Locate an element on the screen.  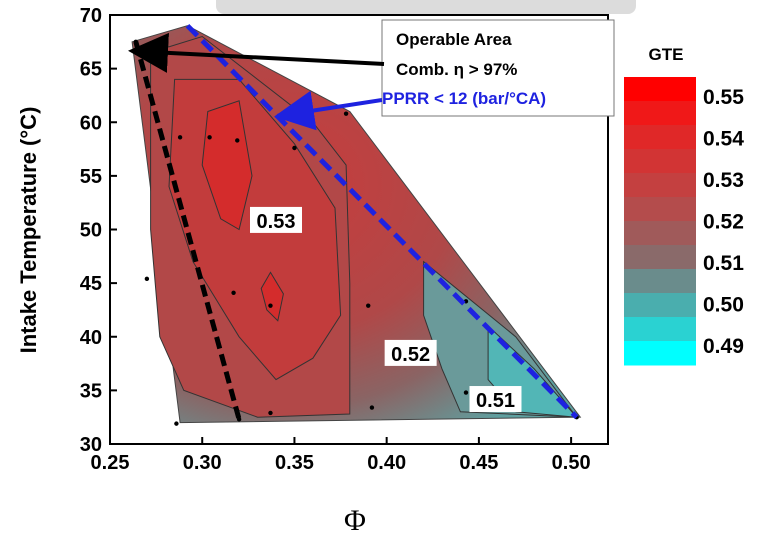
y-axis-title: Intake Temperature (°C) is located at coordinates (28, 230).